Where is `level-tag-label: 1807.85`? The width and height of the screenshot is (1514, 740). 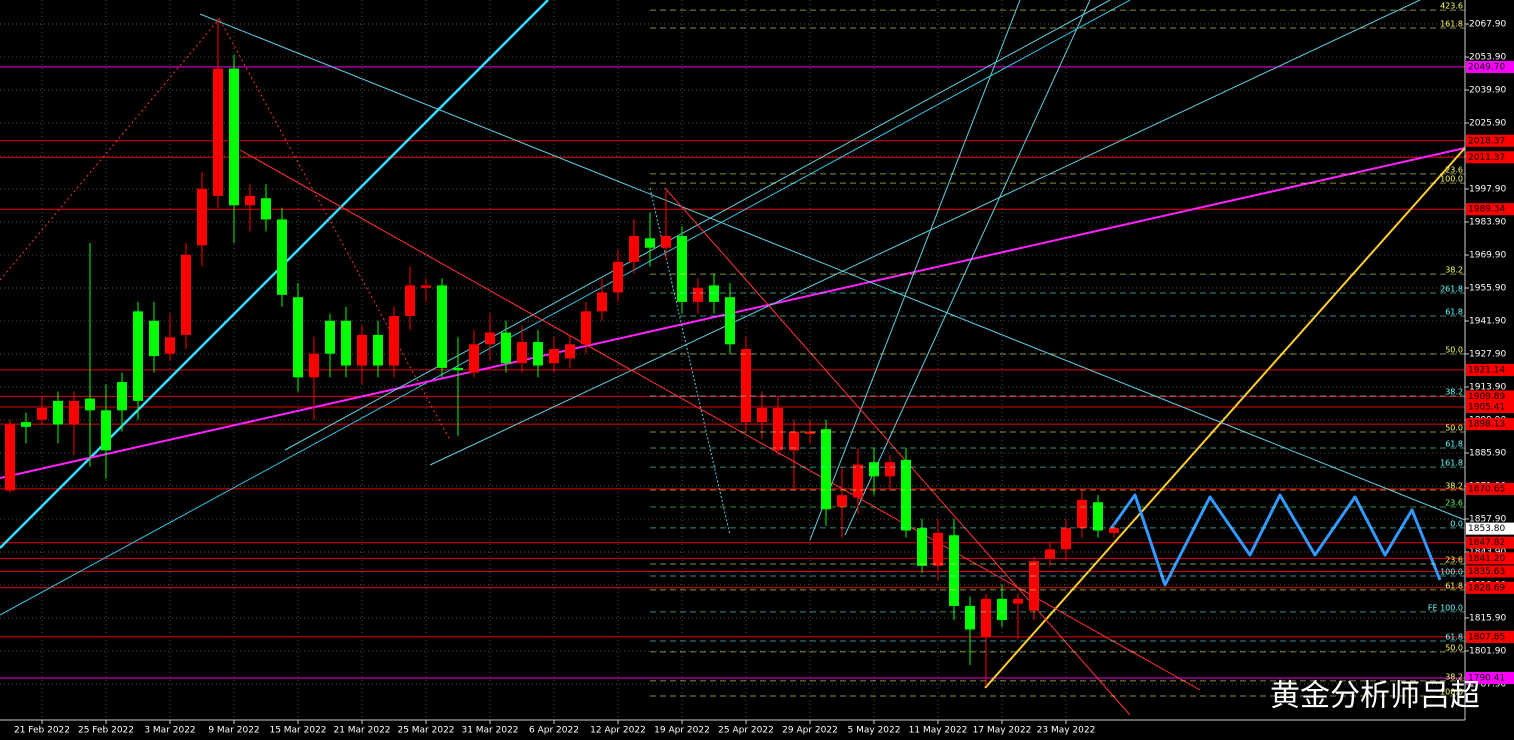 level-tag-label: 1807.85 is located at coordinates (1486, 637).